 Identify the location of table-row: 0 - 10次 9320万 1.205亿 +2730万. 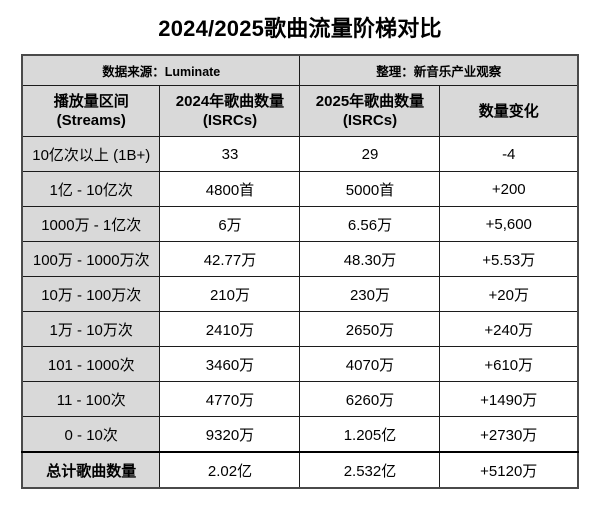
(300, 434).